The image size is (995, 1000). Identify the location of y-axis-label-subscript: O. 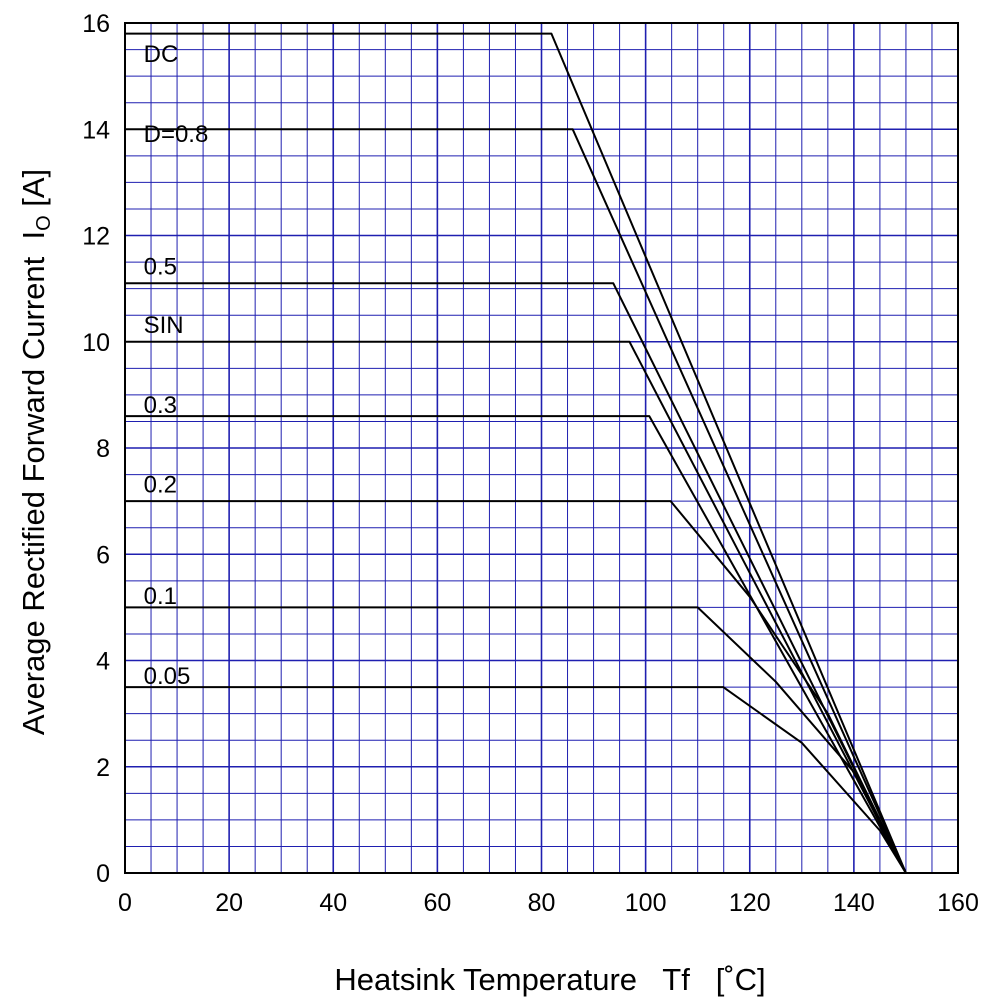
(44, 223).